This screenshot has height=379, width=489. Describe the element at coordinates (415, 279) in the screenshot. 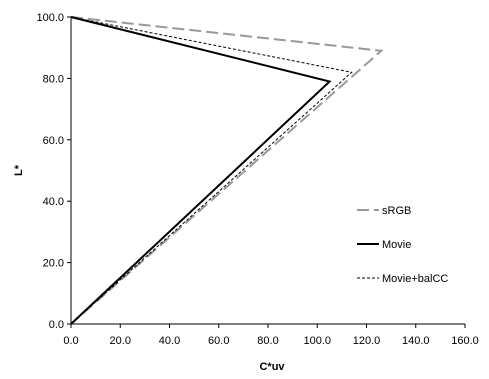

I see `legend-label: Movie+balCC` at that location.